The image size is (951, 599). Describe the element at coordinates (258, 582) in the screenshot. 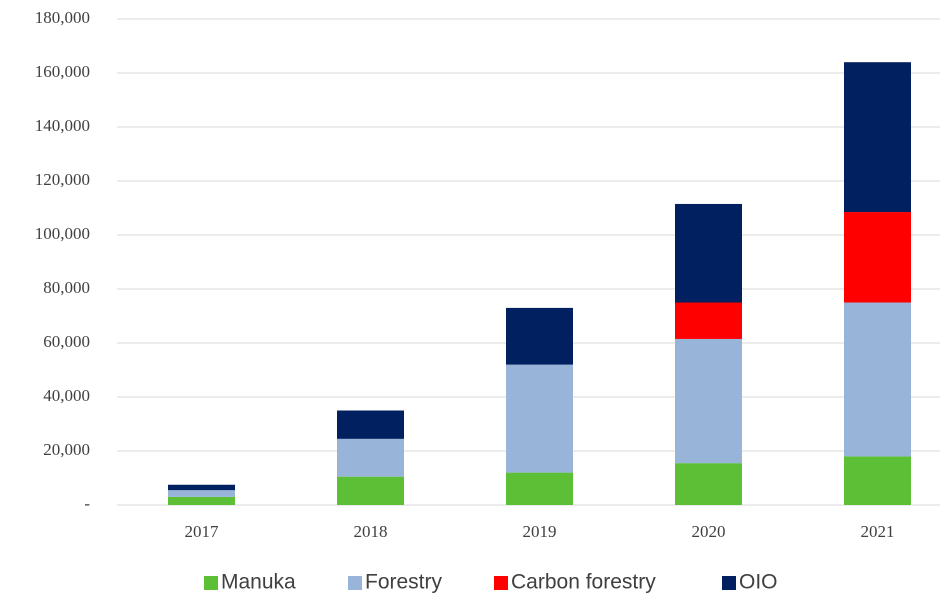

I see `legend-label: Manuka` at that location.